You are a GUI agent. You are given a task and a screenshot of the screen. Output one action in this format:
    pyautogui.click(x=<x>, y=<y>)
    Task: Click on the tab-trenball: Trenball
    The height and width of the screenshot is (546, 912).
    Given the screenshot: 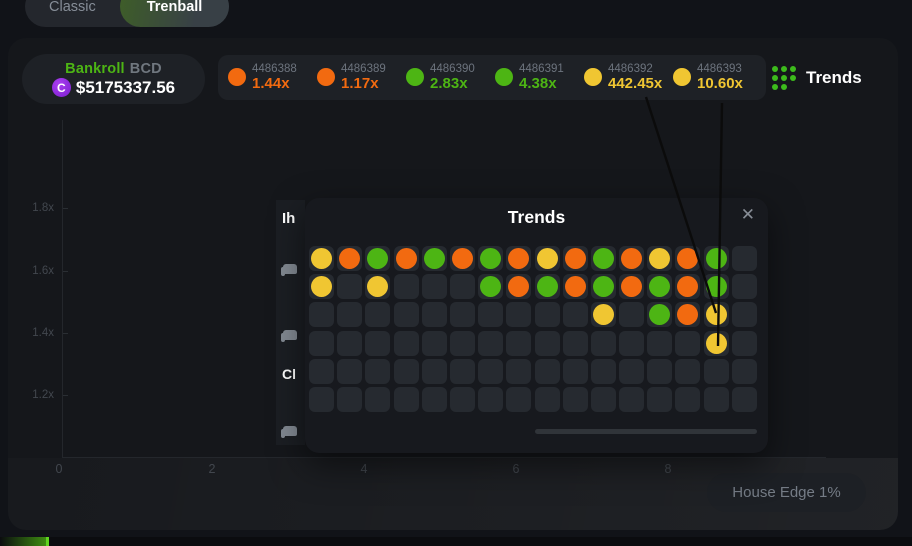 What is the action you would take?
    pyautogui.click(x=174, y=13)
    